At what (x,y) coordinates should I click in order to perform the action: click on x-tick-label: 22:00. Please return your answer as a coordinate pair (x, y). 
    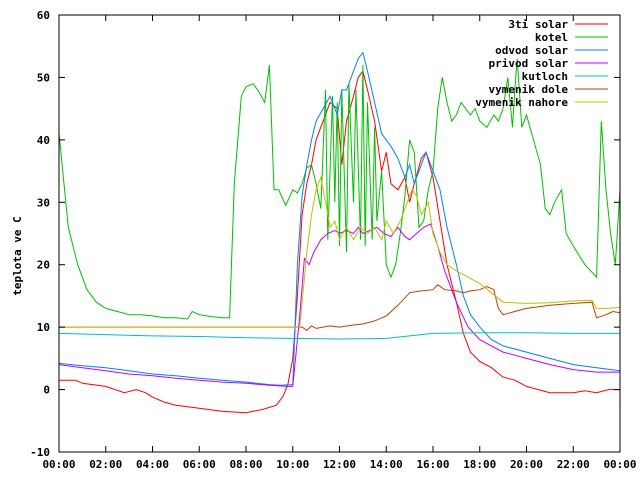
    Looking at the image, I should click on (573, 464).